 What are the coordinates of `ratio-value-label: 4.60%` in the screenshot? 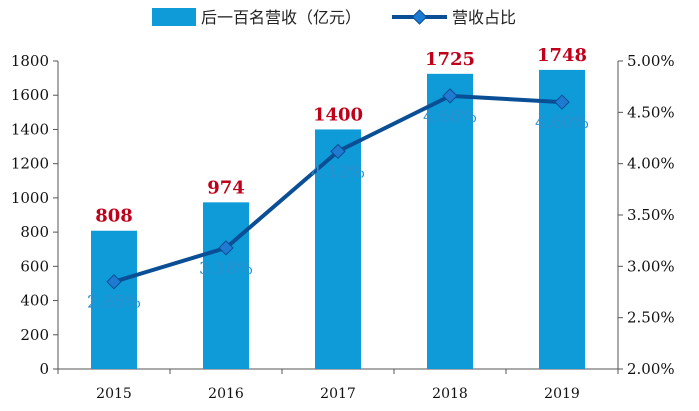 It's located at (562, 123).